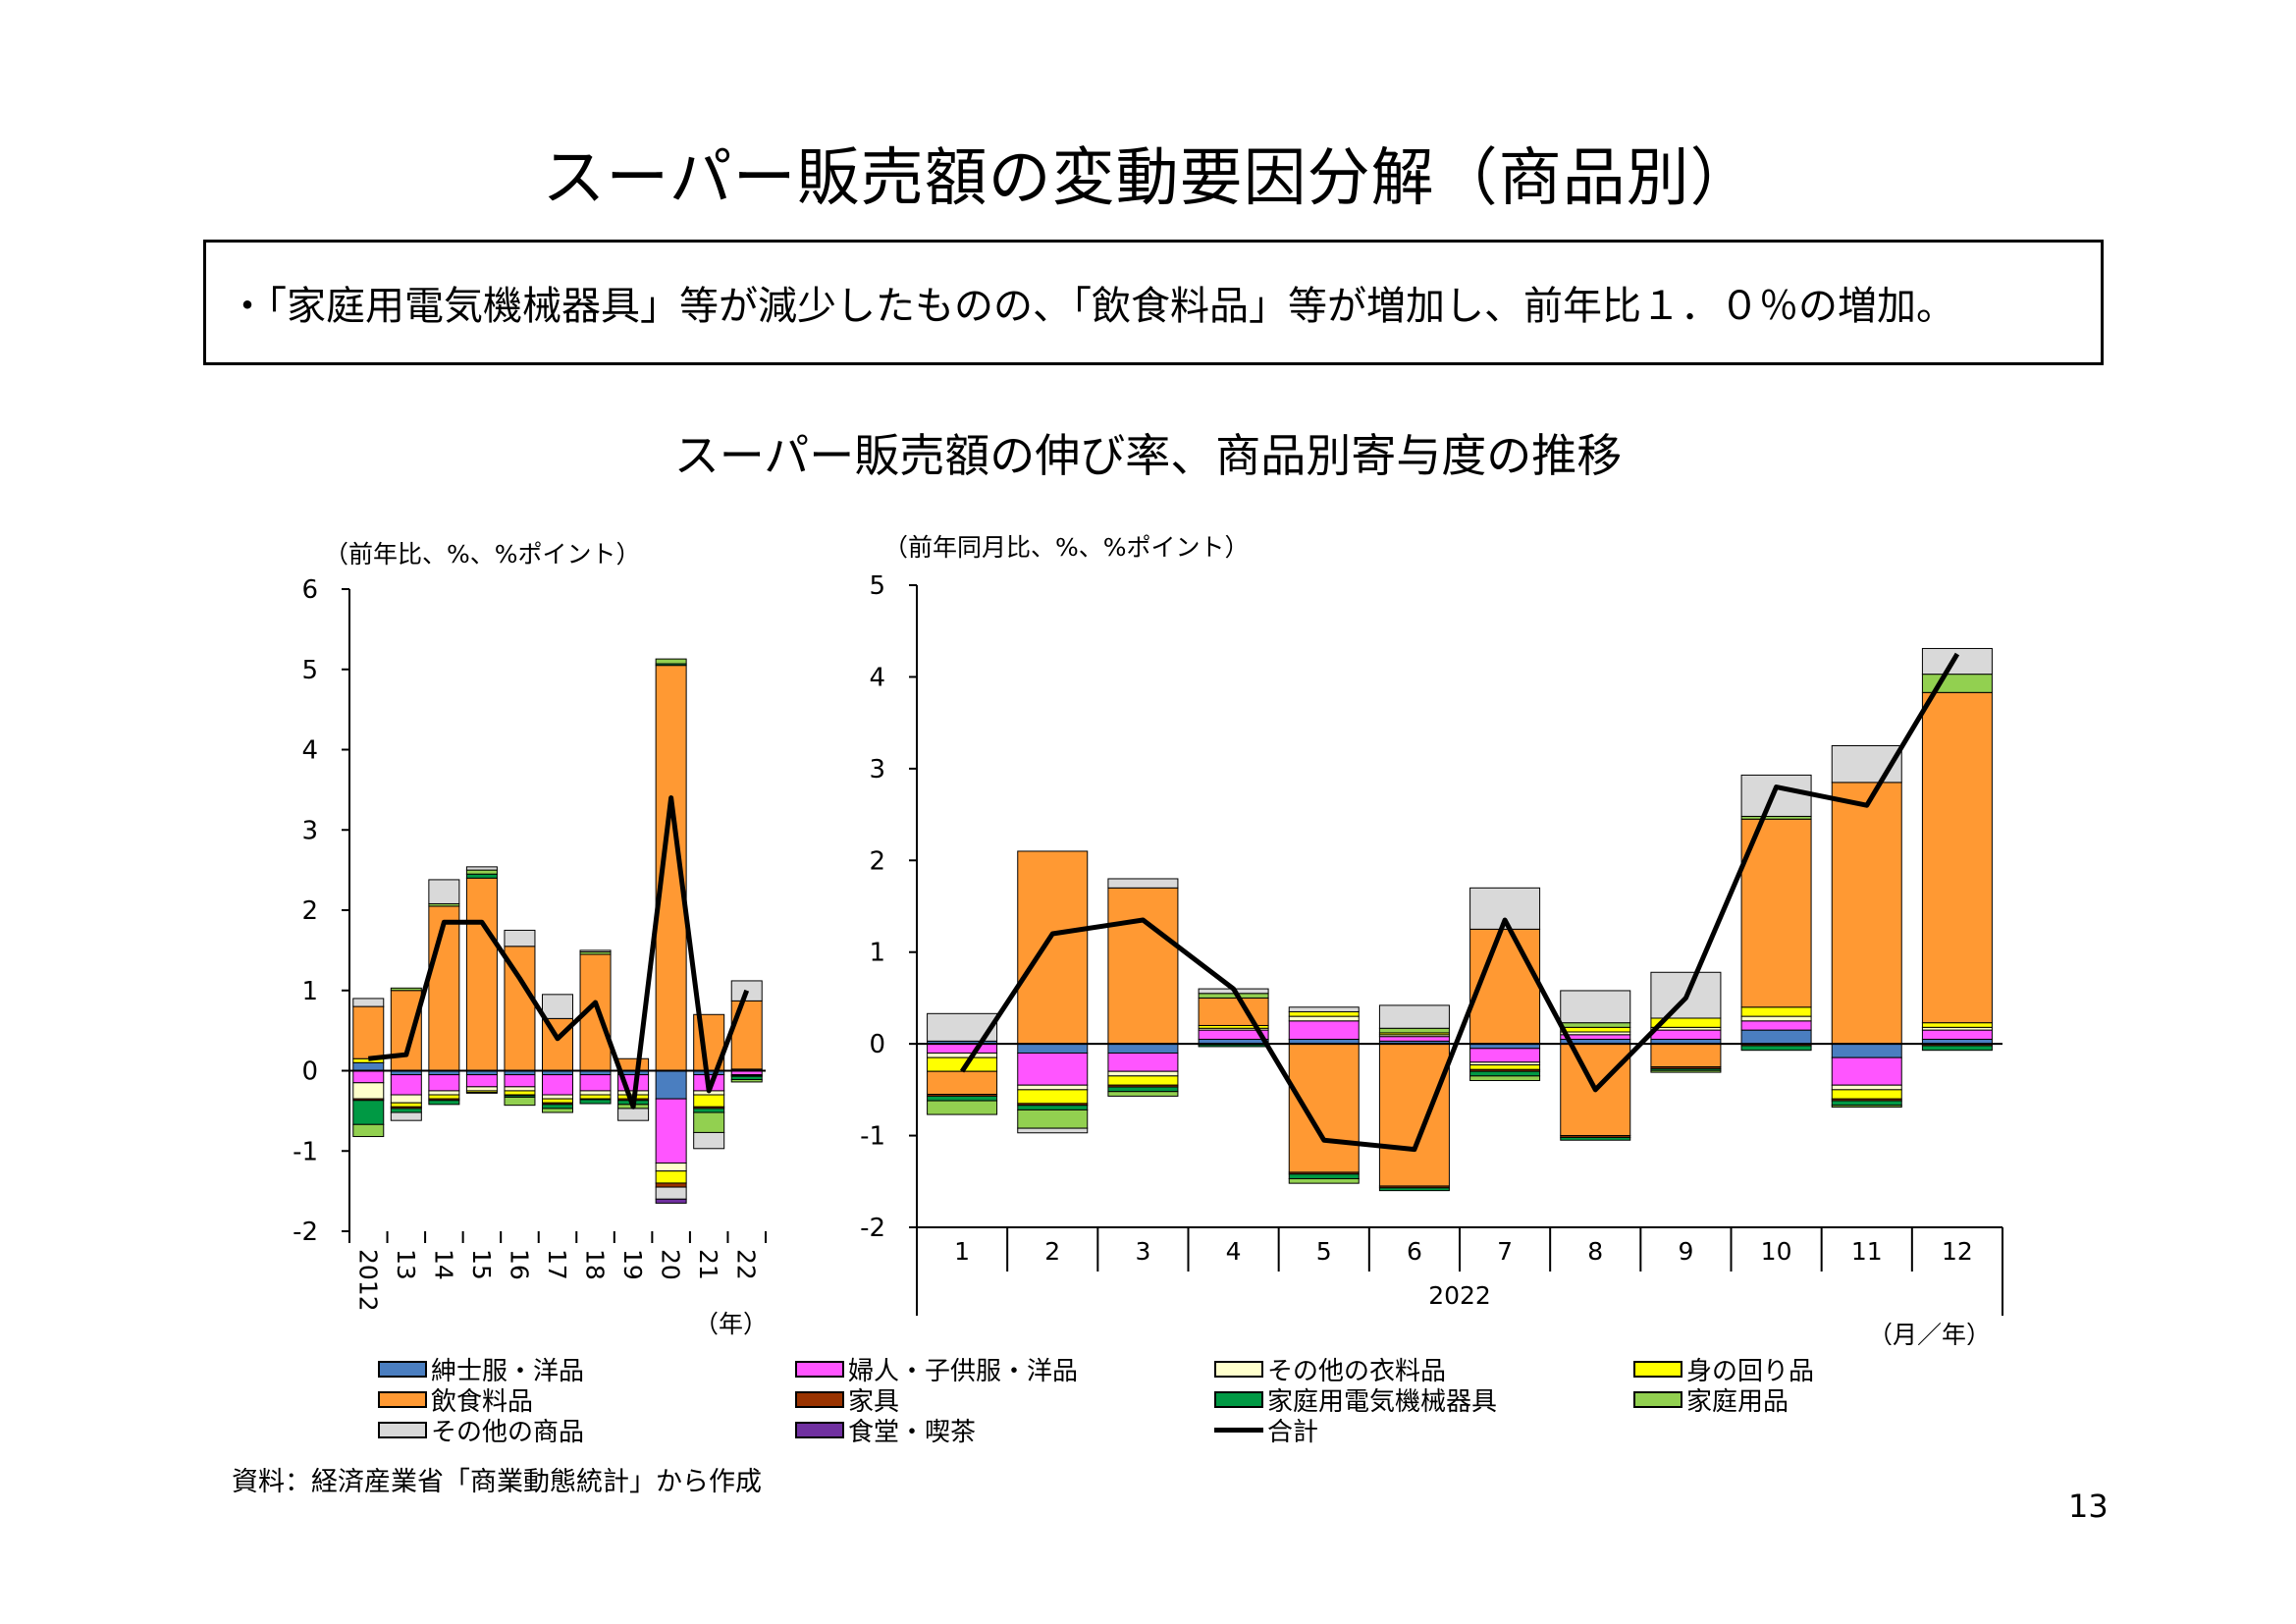 This screenshot has height=1624, width=2296. I want to click on legend-label: 身の回り品, so click(1750, 1371).